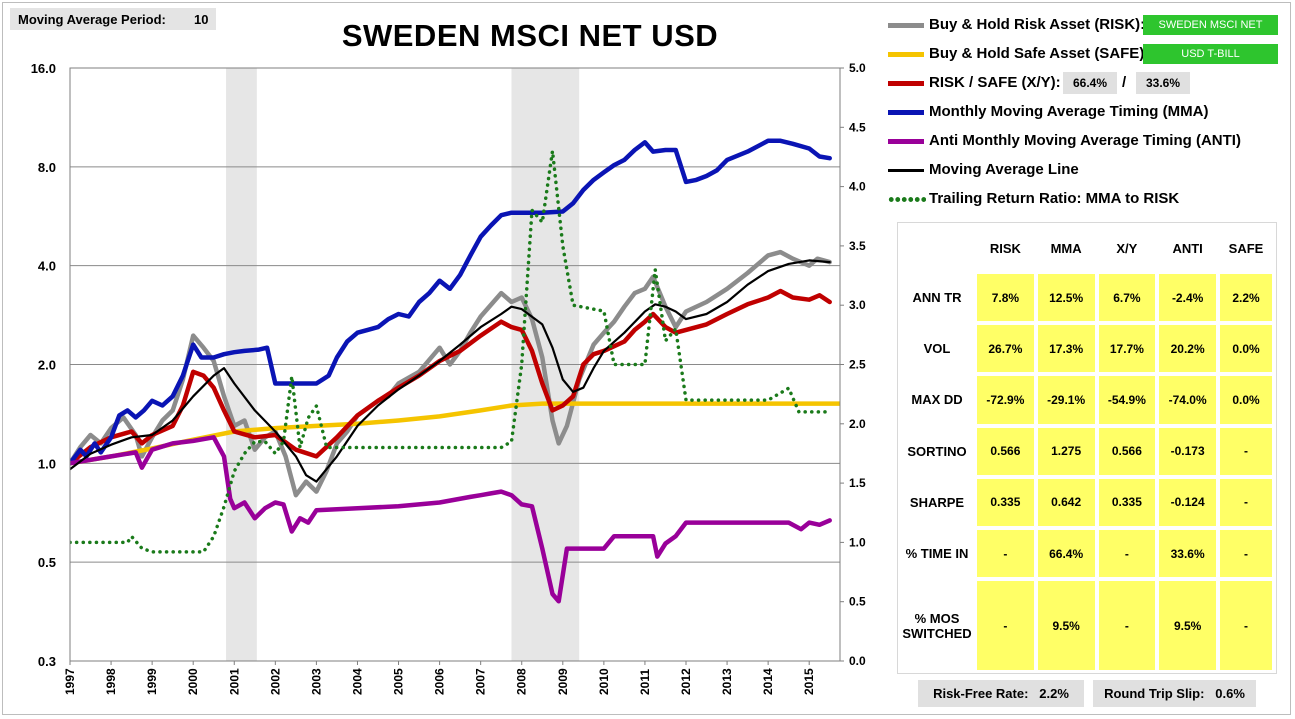 This screenshot has width=1295, height=719. What do you see at coordinates (937, 248) in the screenshot?
I see `stats-corner` at bounding box center [937, 248].